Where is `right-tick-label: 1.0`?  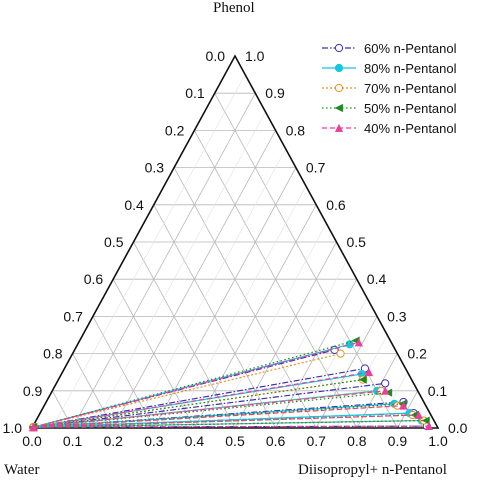
right-tick-label: 1.0 is located at coordinates (255, 56).